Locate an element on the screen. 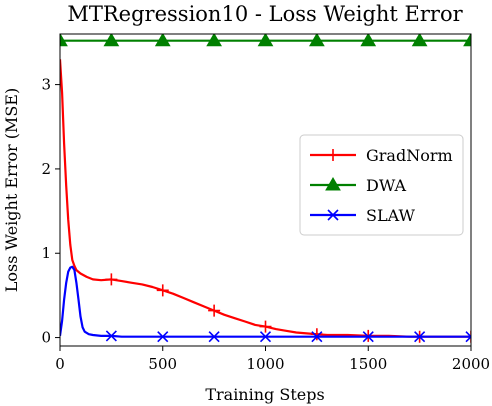  x-tick-label-0: 0 is located at coordinates (60, 364).